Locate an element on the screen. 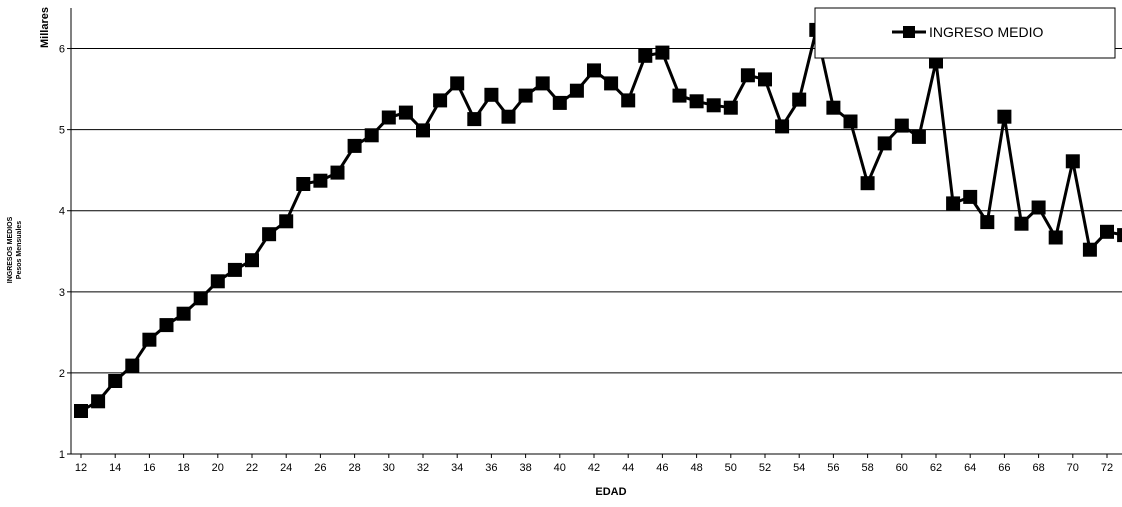 This screenshot has height=507, width=1122. x-tick-label: 44 is located at coordinates (628, 468).